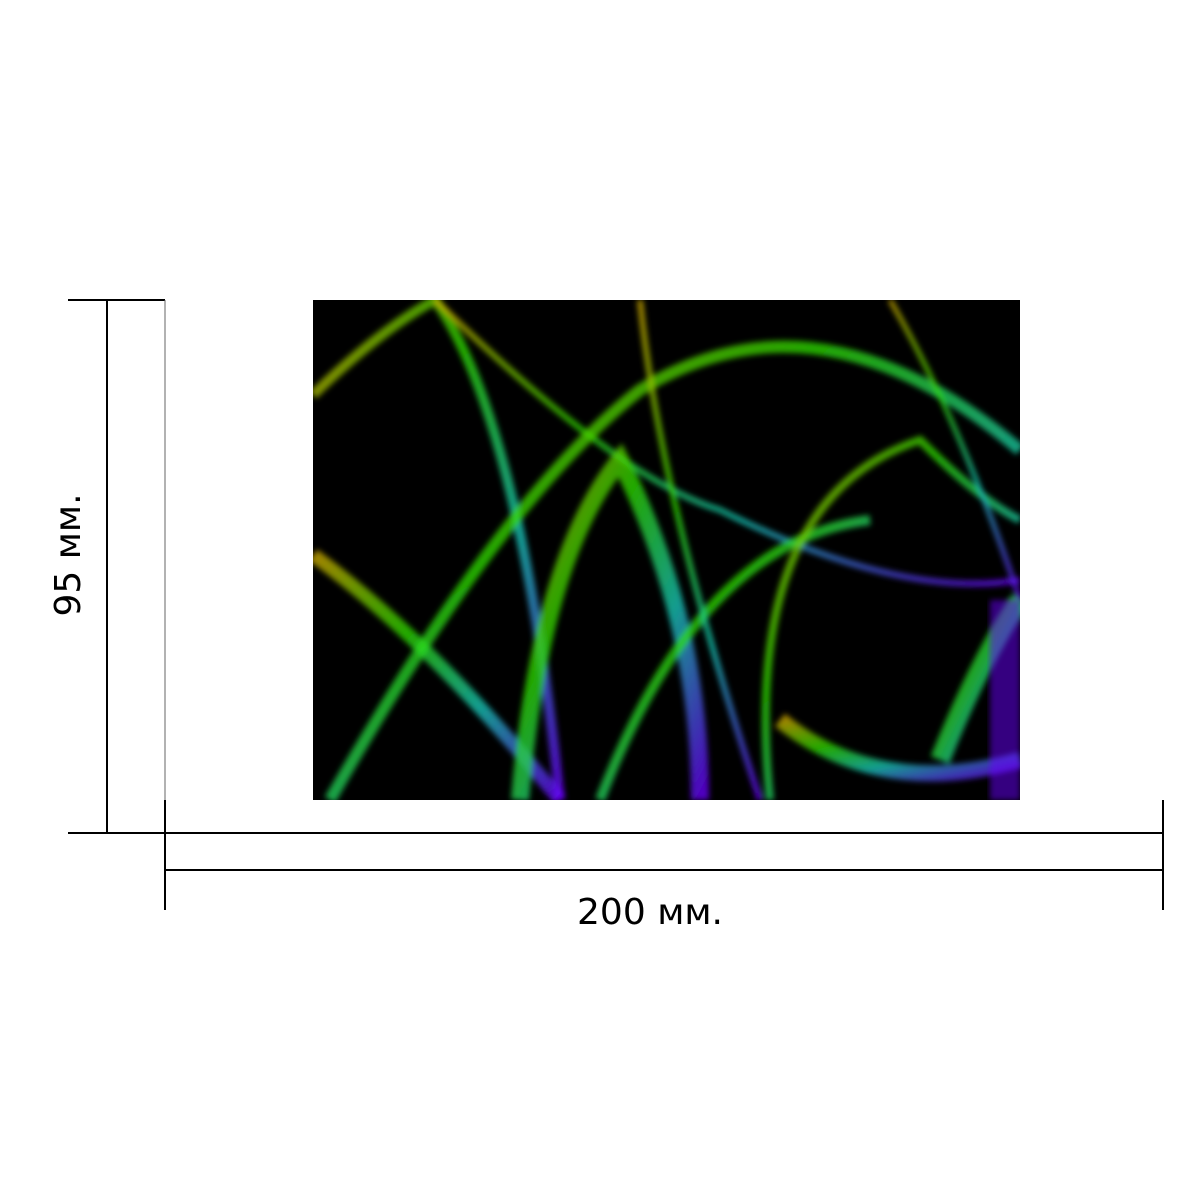 This screenshot has width=1200, height=1200. I want to click on width-dimension: 200 мм., so click(664, 866).